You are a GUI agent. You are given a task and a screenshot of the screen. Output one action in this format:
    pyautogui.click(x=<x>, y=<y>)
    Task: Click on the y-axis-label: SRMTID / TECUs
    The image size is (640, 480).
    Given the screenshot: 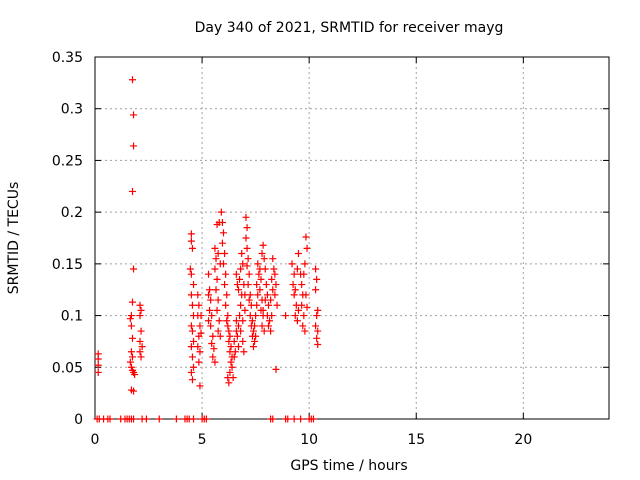 What is the action you would take?
    pyautogui.click(x=14, y=238)
    